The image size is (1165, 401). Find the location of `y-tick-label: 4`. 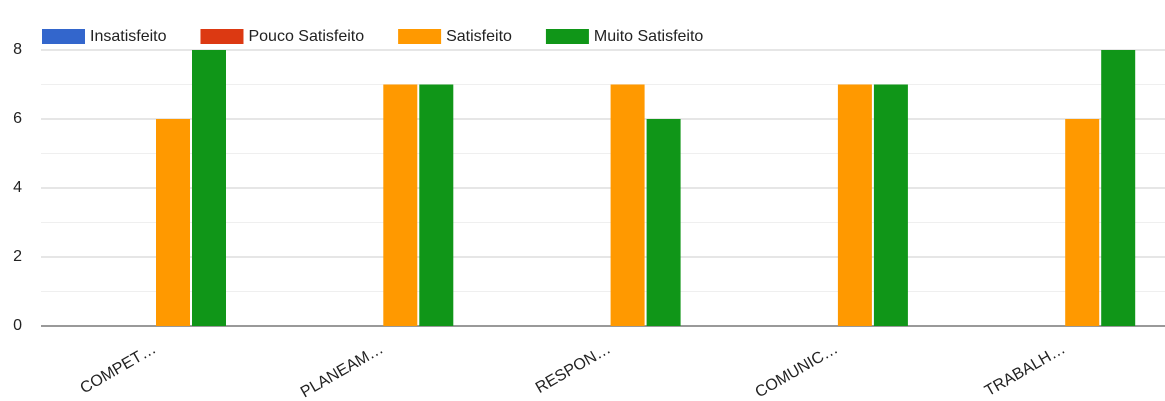

y-tick-label: 4 is located at coordinates (17, 187).